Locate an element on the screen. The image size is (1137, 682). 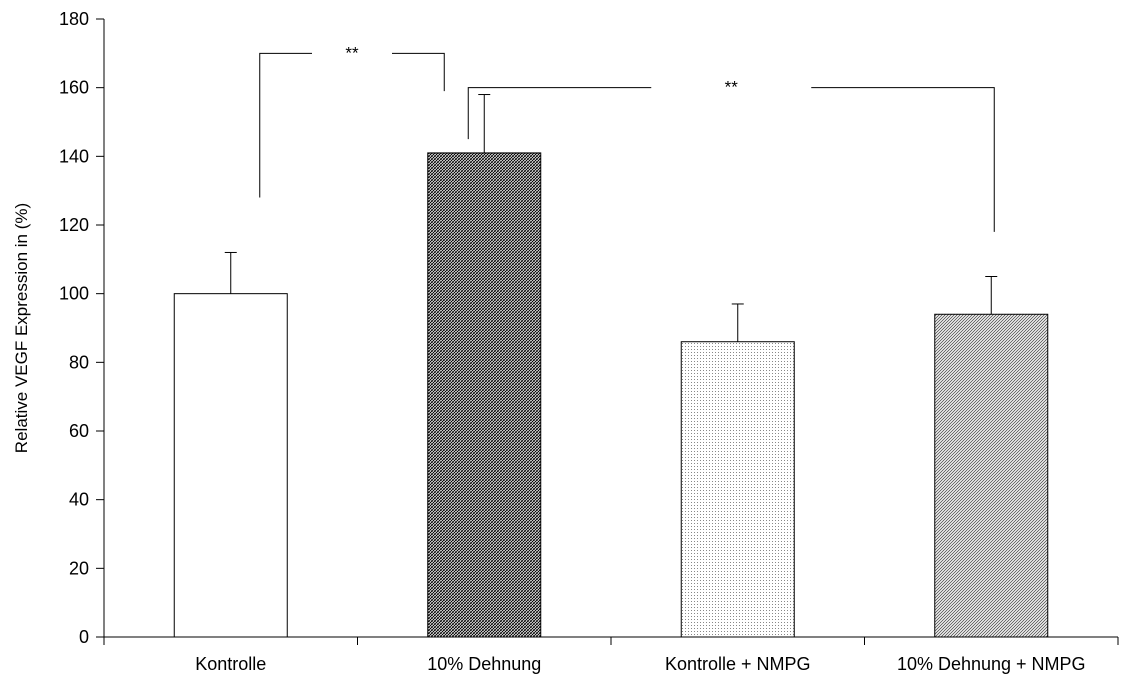
y-tick-label: 180 is located at coordinates (74, 19).